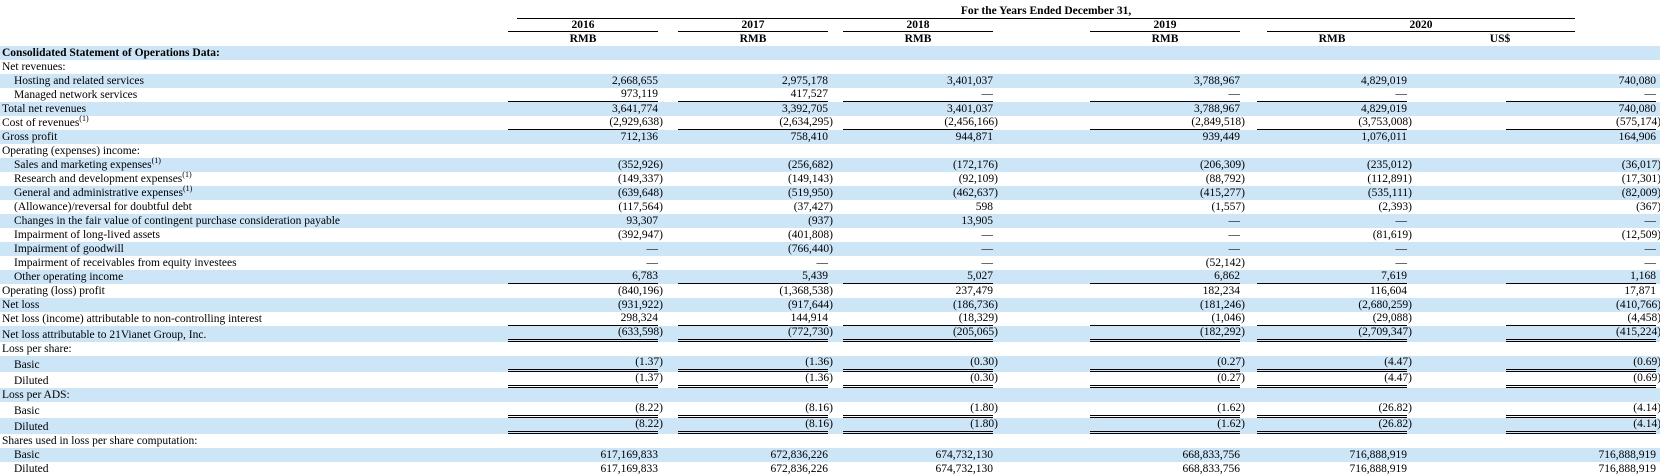  Describe the element at coordinates (76, 95) in the screenshot. I see `row-label: Managed network services` at that location.